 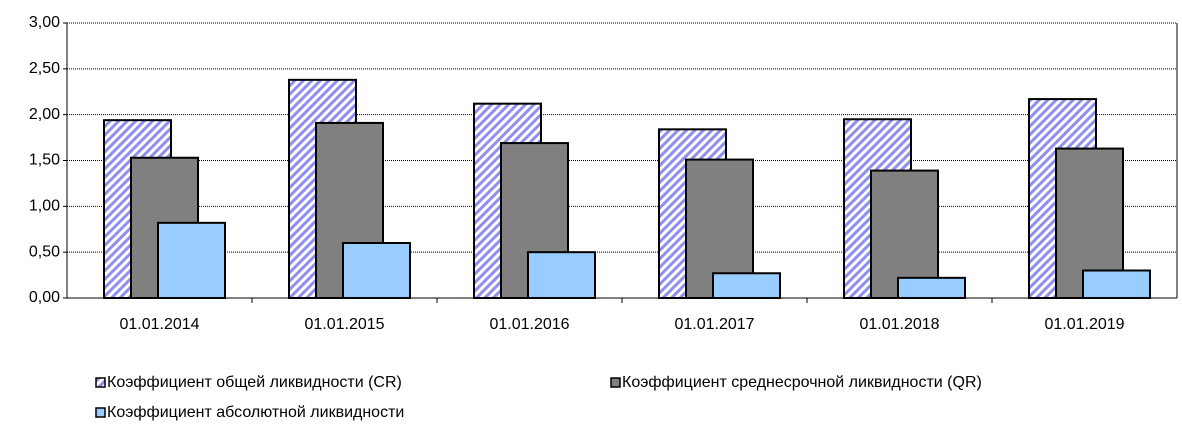 What do you see at coordinates (714, 324) in the screenshot?
I see `x-tick-label: 01.01.2017` at bounding box center [714, 324].